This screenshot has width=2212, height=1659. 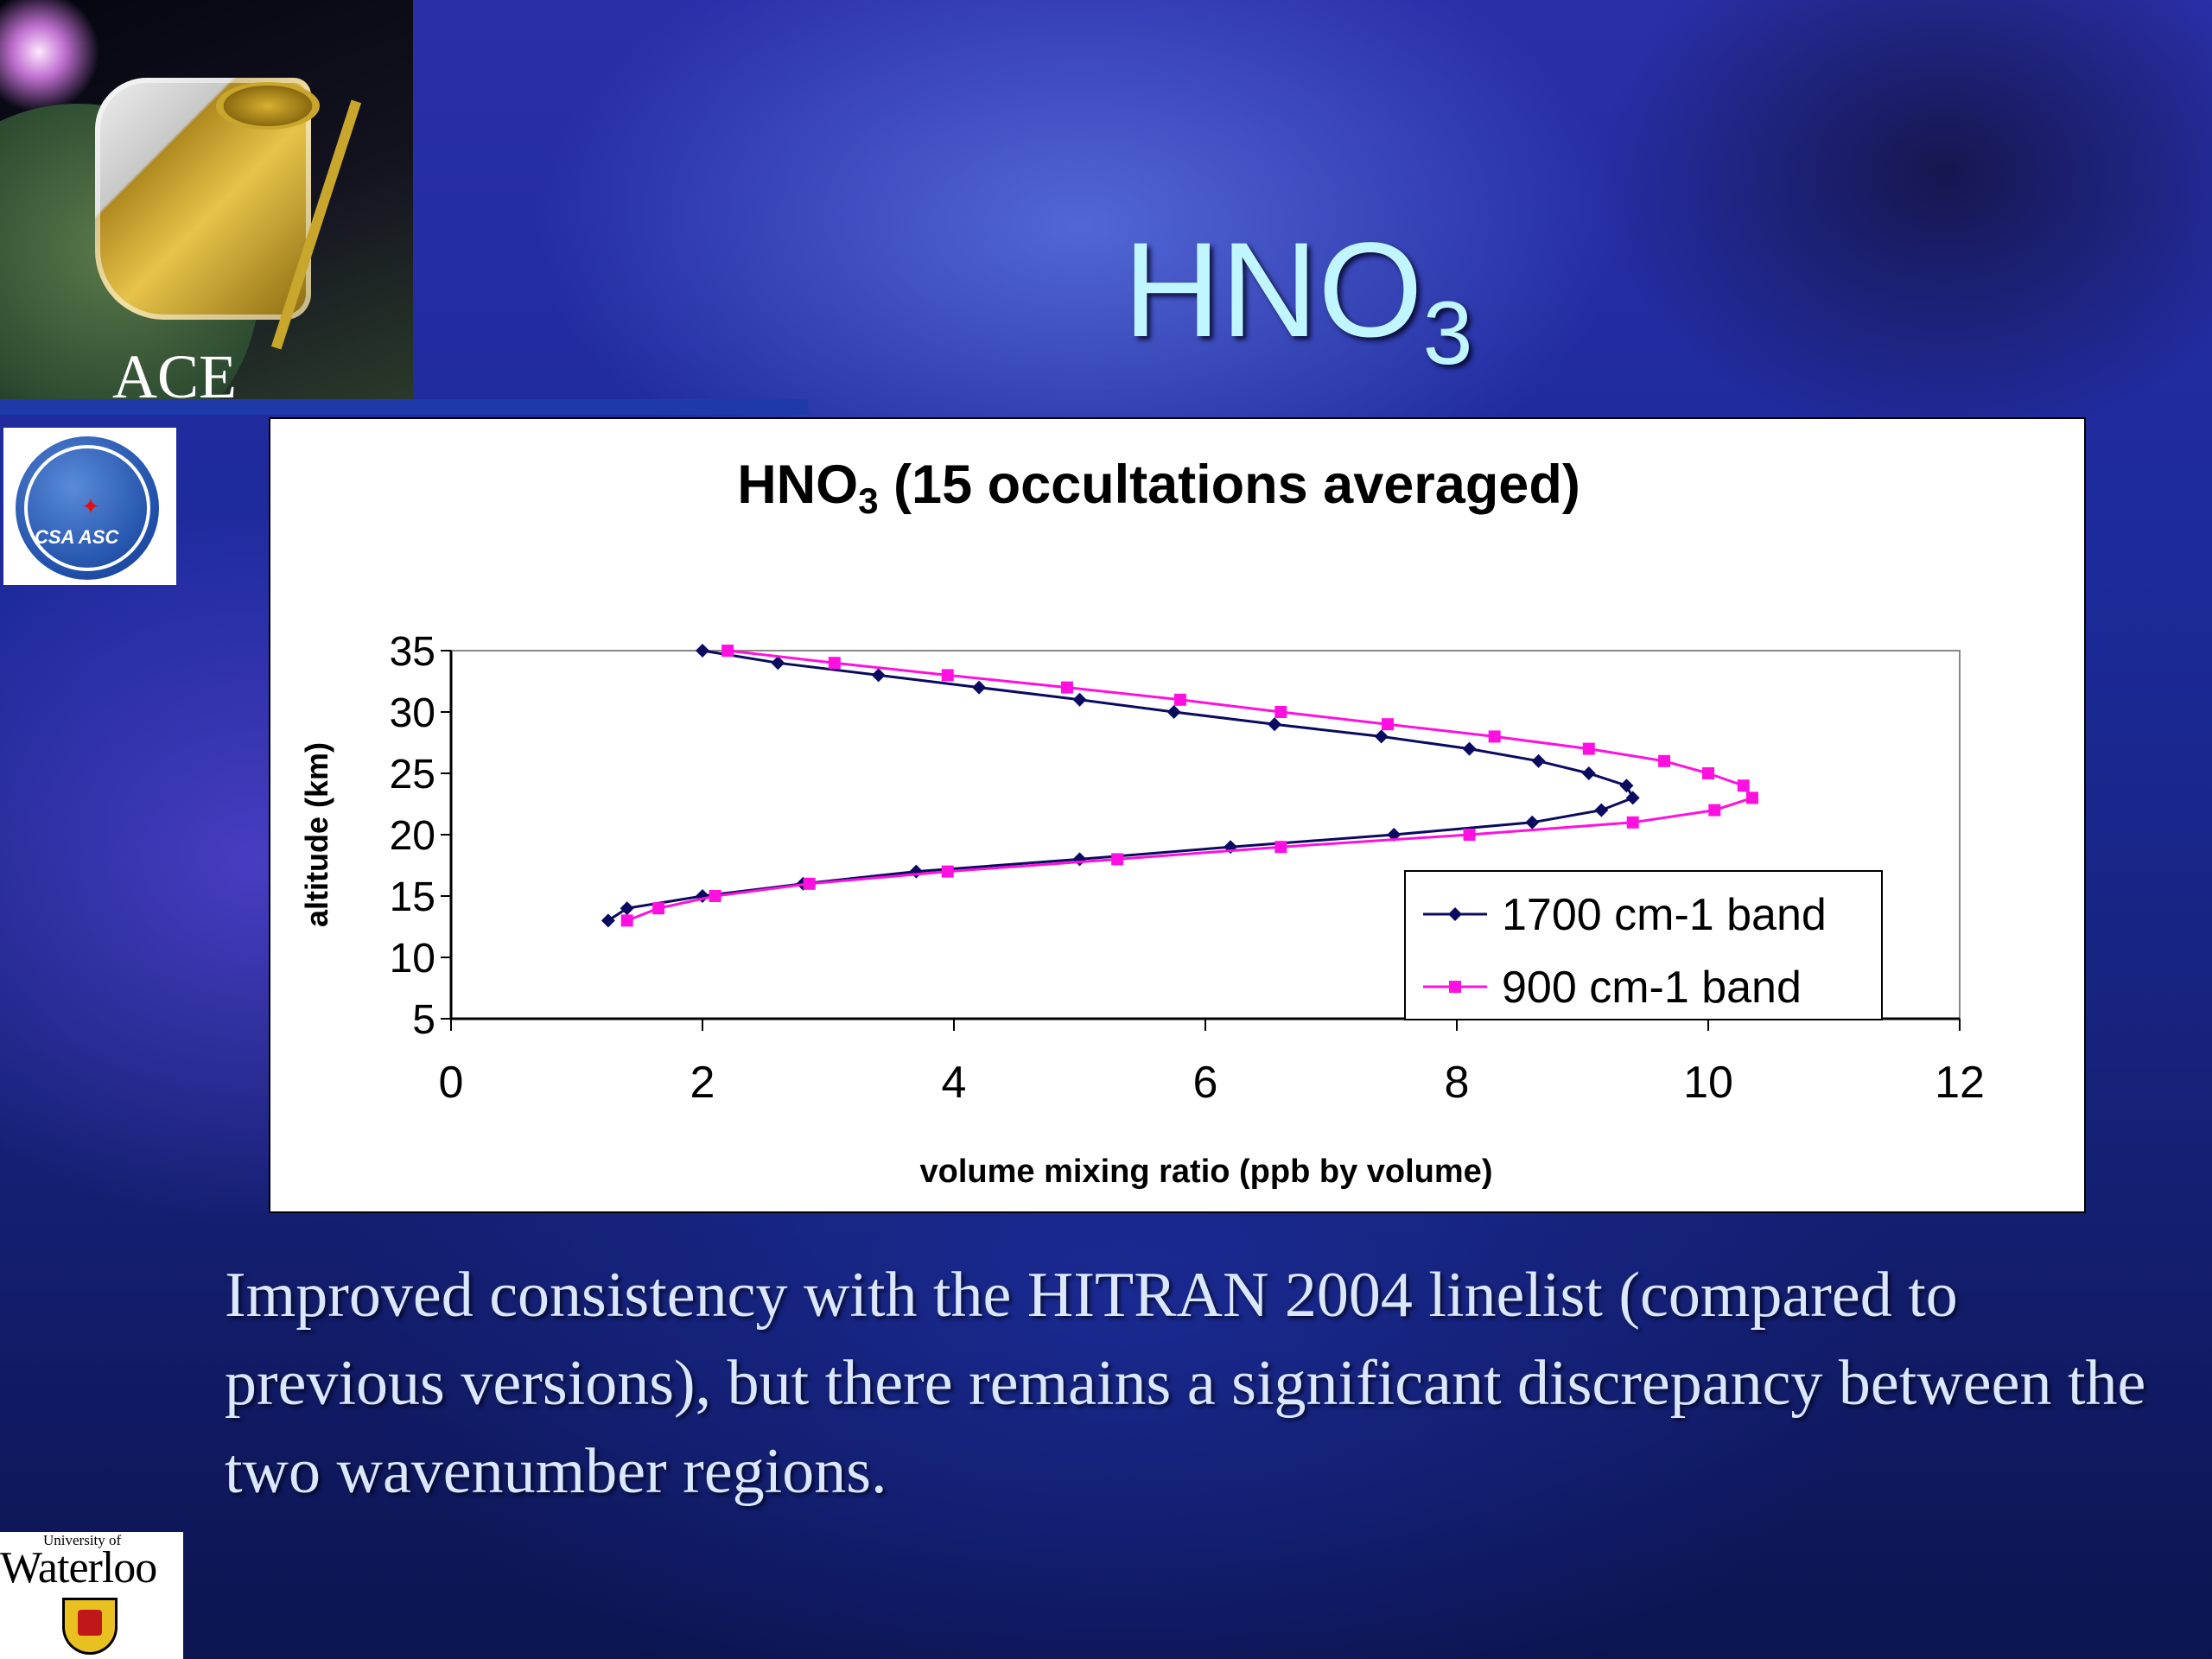 What do you see at coordinates (1447, 333) in the screenshot?
I see `slide-title-subscript: 3` at bounding box center [1447, 333].